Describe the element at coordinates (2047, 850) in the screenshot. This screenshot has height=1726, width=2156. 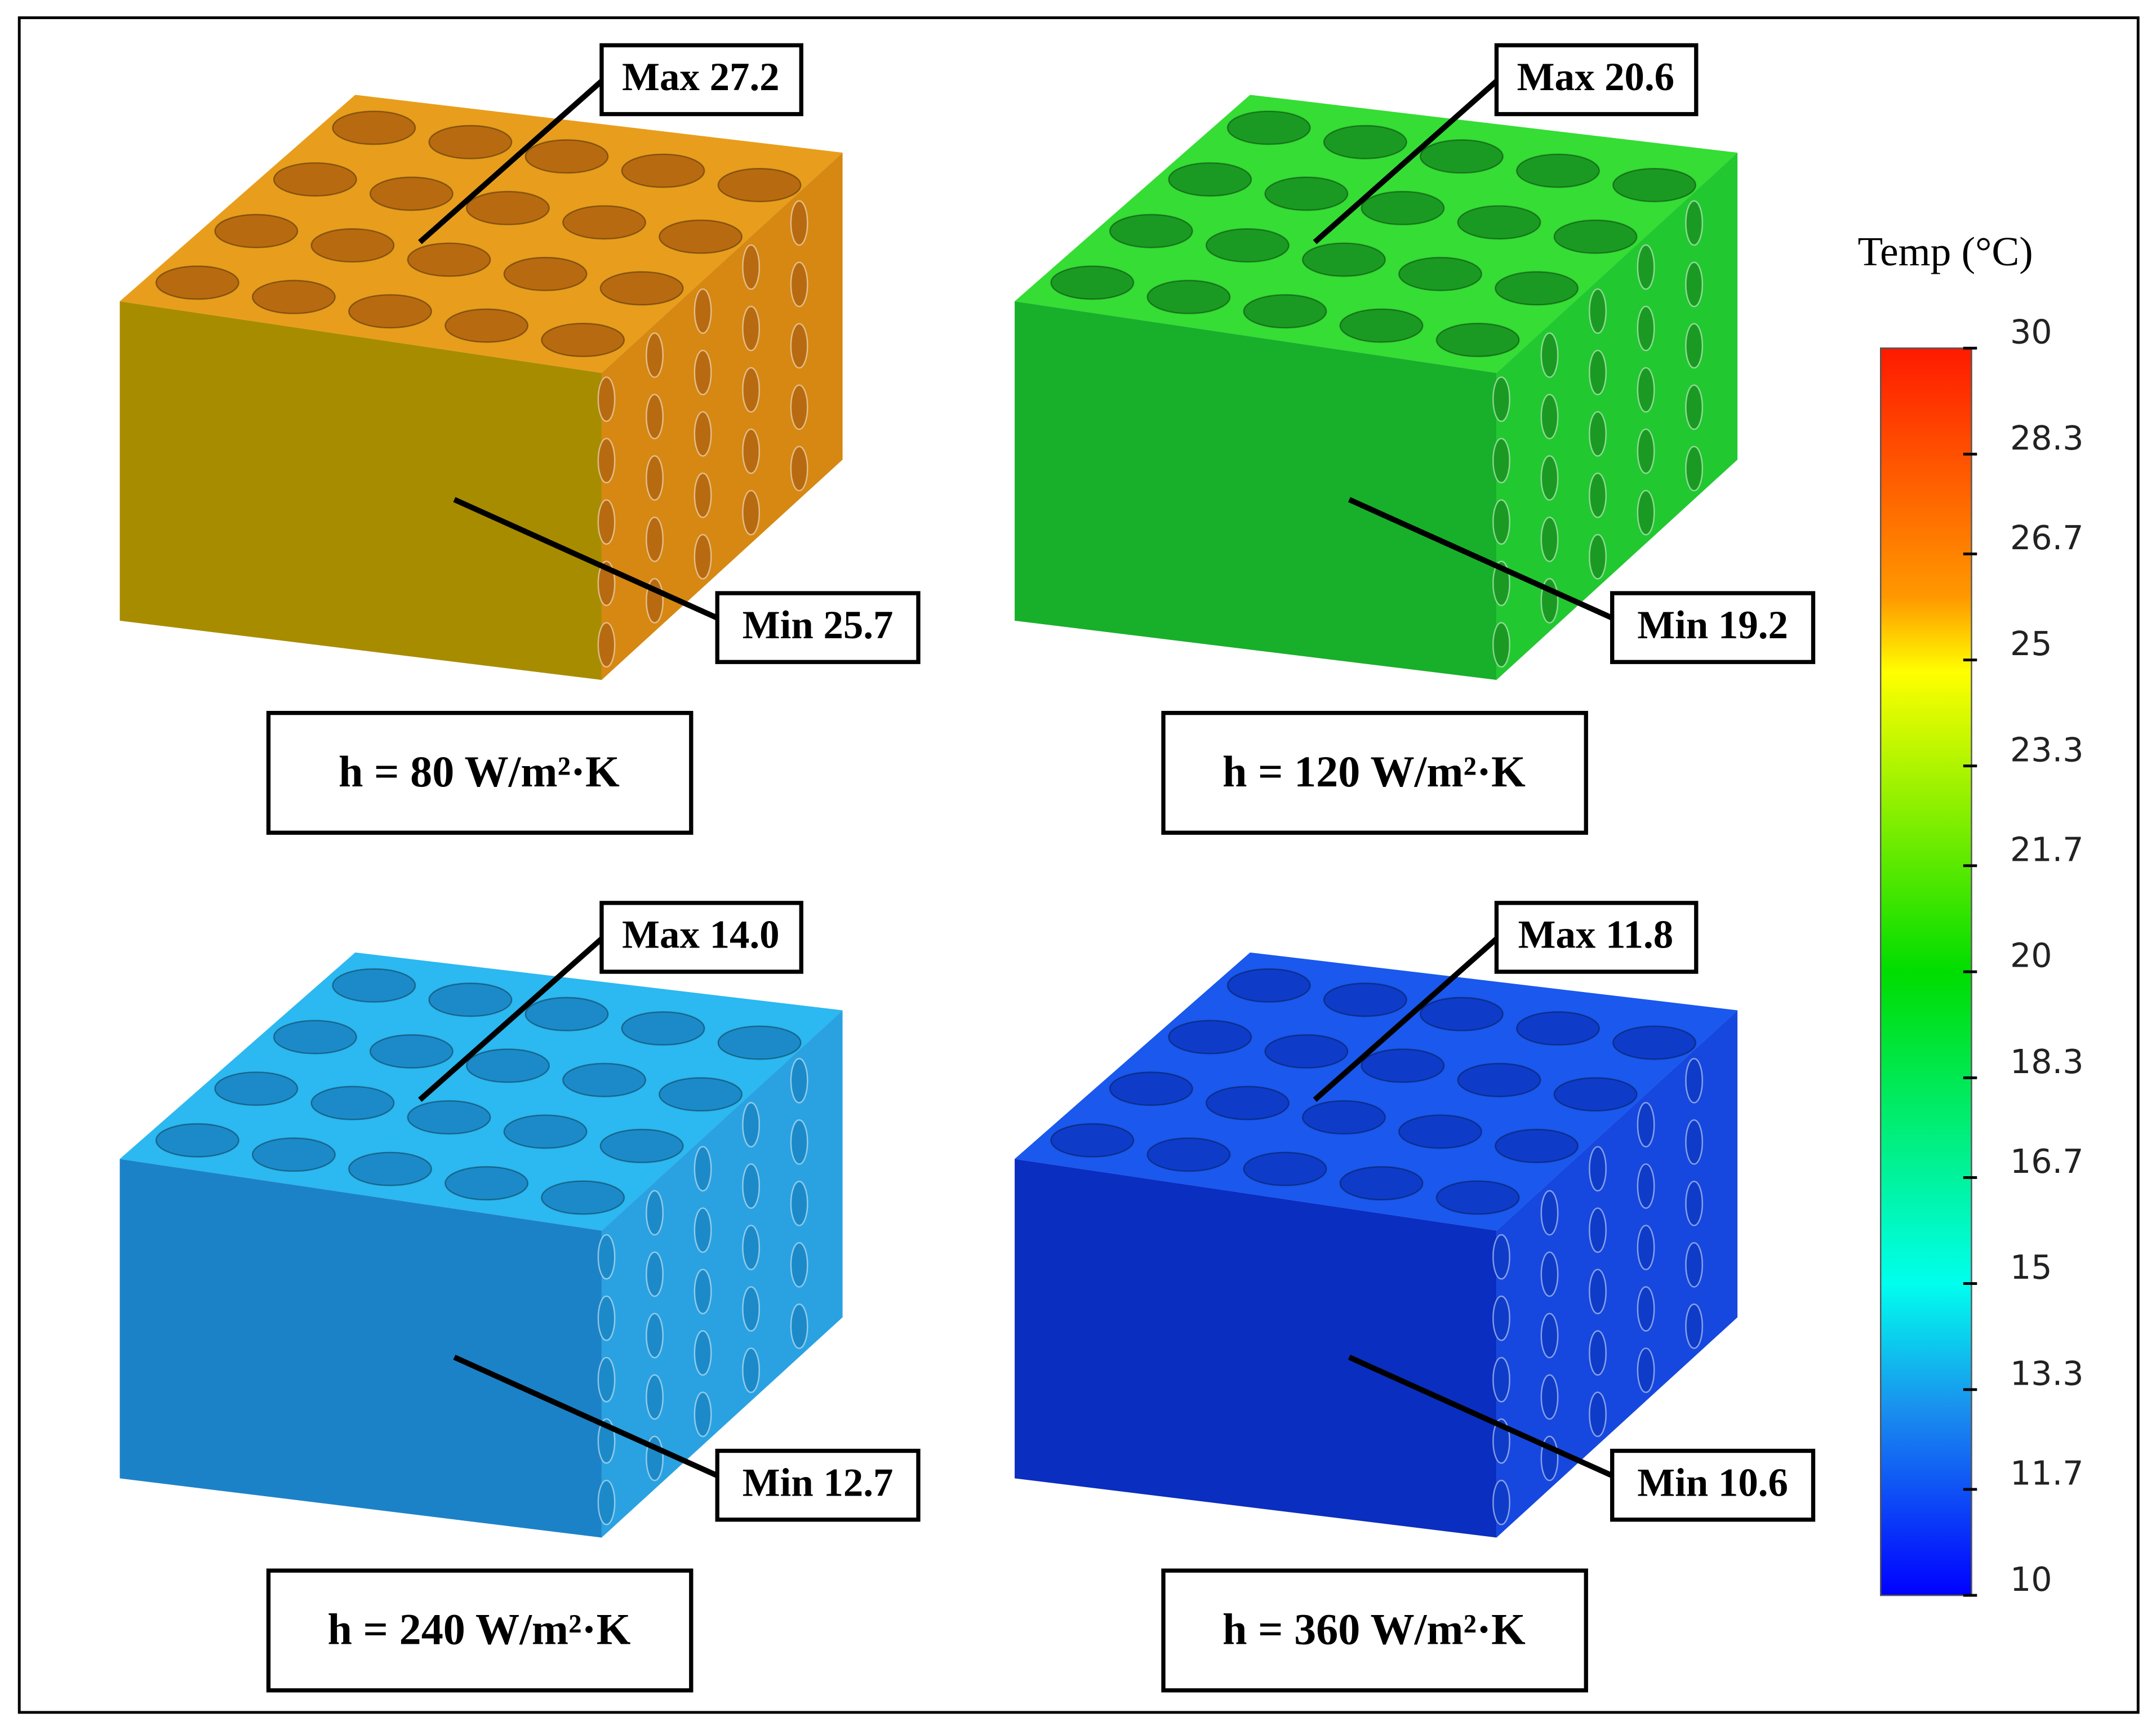
I see `colorbar-tick-label: 21.7` at that location.